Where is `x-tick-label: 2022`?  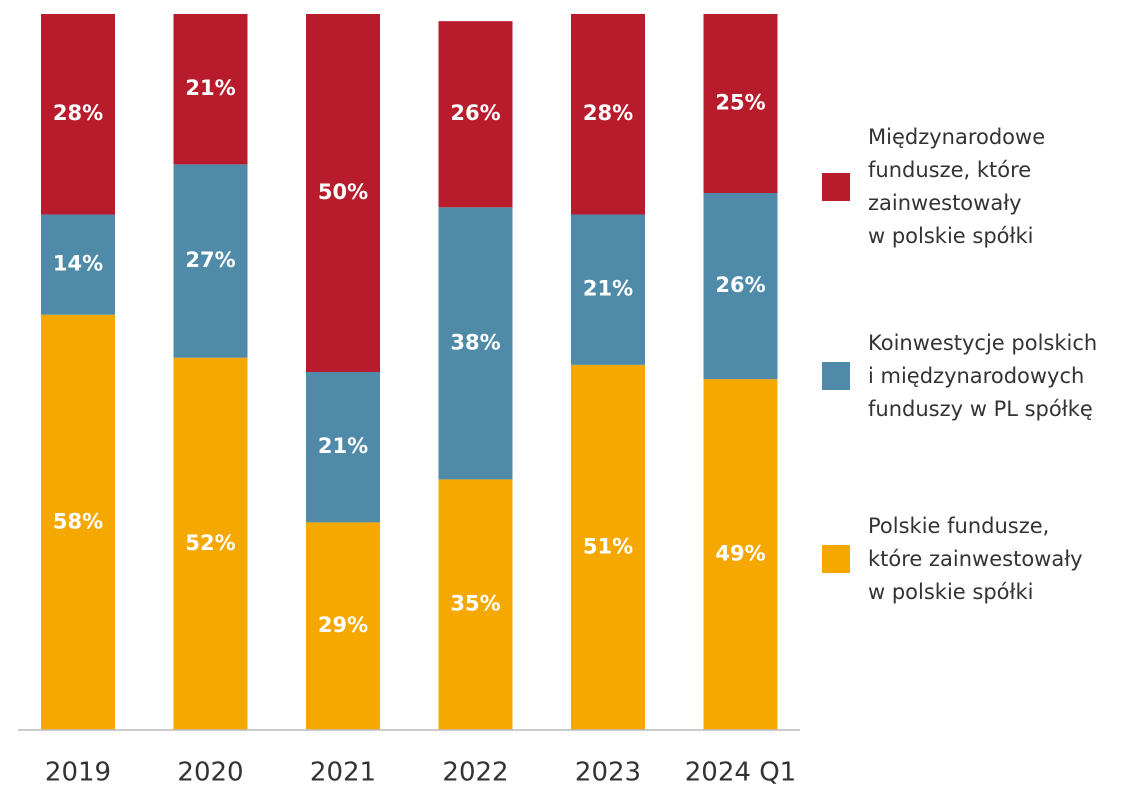
x-tick-label: 2022 is located at coordinates (475, 772).